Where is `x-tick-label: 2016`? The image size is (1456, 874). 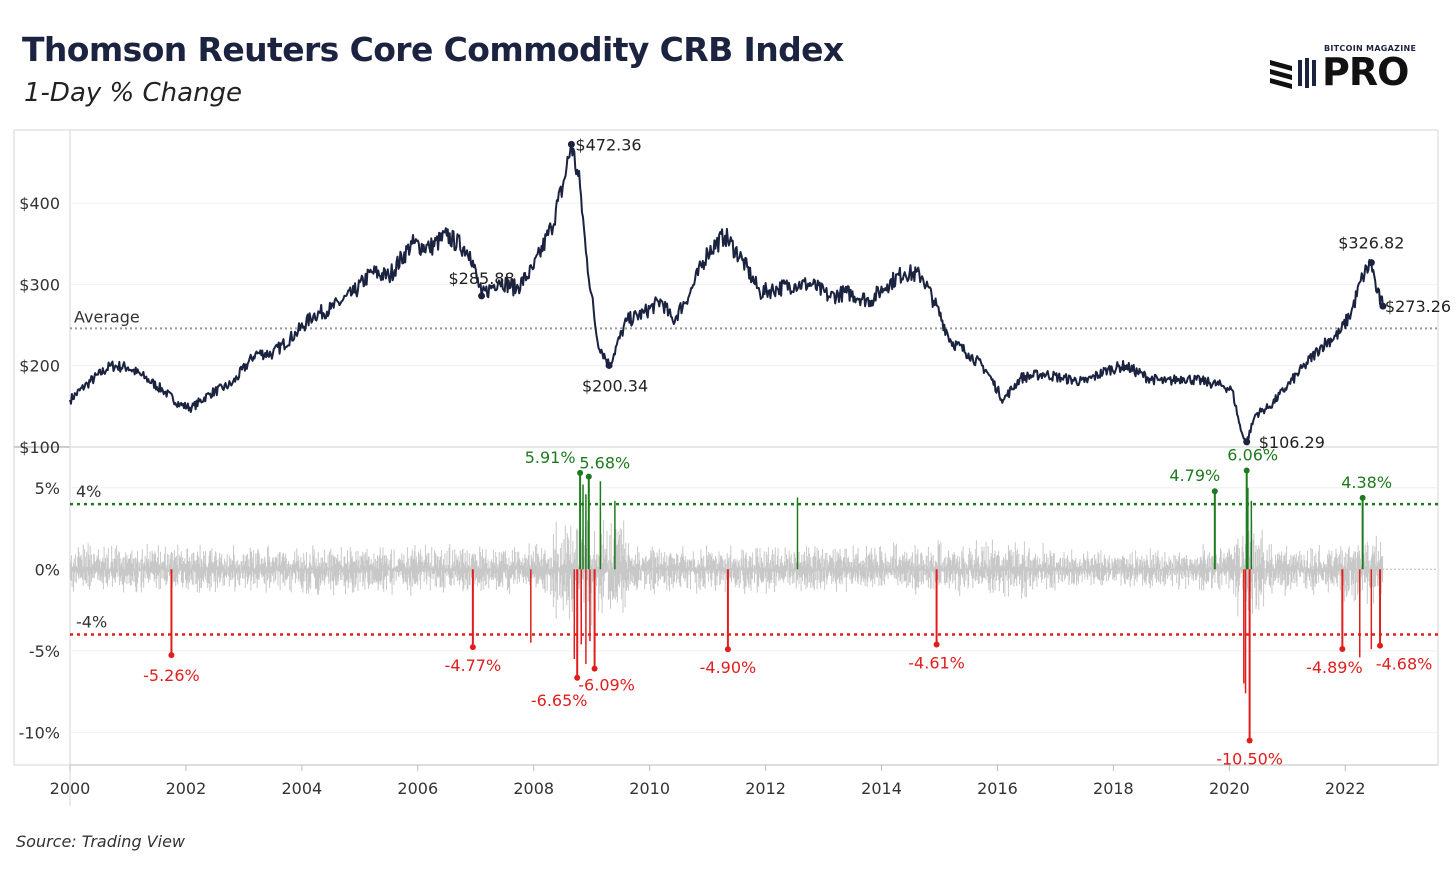
x-tick-label: 2016 is located at coordinates (997, 788).